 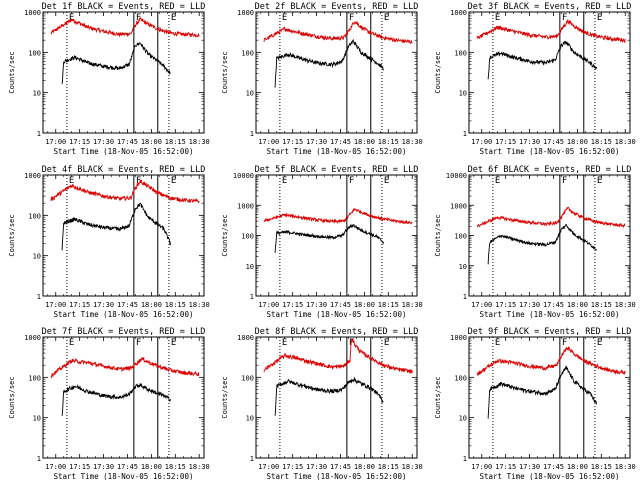 What do you see at coordinates (243, 176) in the screenshot?
I see `y-tick-label: 10000` at bounding box center [243, 176].